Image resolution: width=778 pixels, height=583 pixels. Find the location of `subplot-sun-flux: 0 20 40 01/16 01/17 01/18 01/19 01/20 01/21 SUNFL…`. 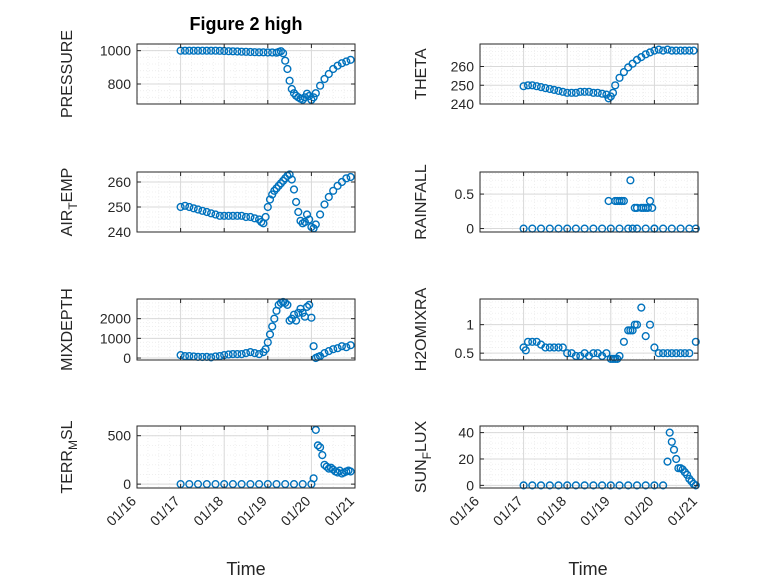

subplot-sun-flux: 0 20 40 01/16 01/17 01/18 01/19 01/20 01/21 SUNFL… is located at coordinates (556, 475).